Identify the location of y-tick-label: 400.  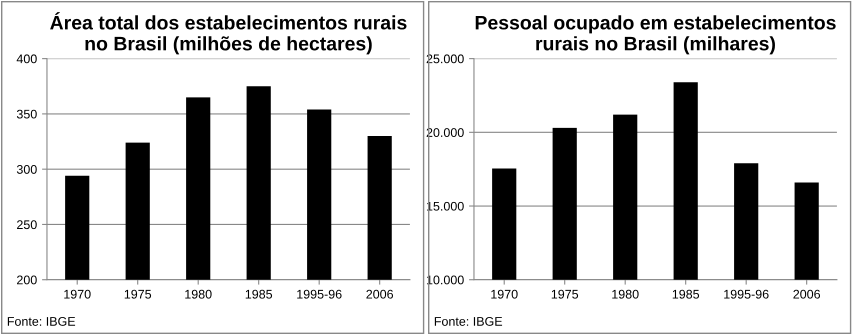
(26, 59).